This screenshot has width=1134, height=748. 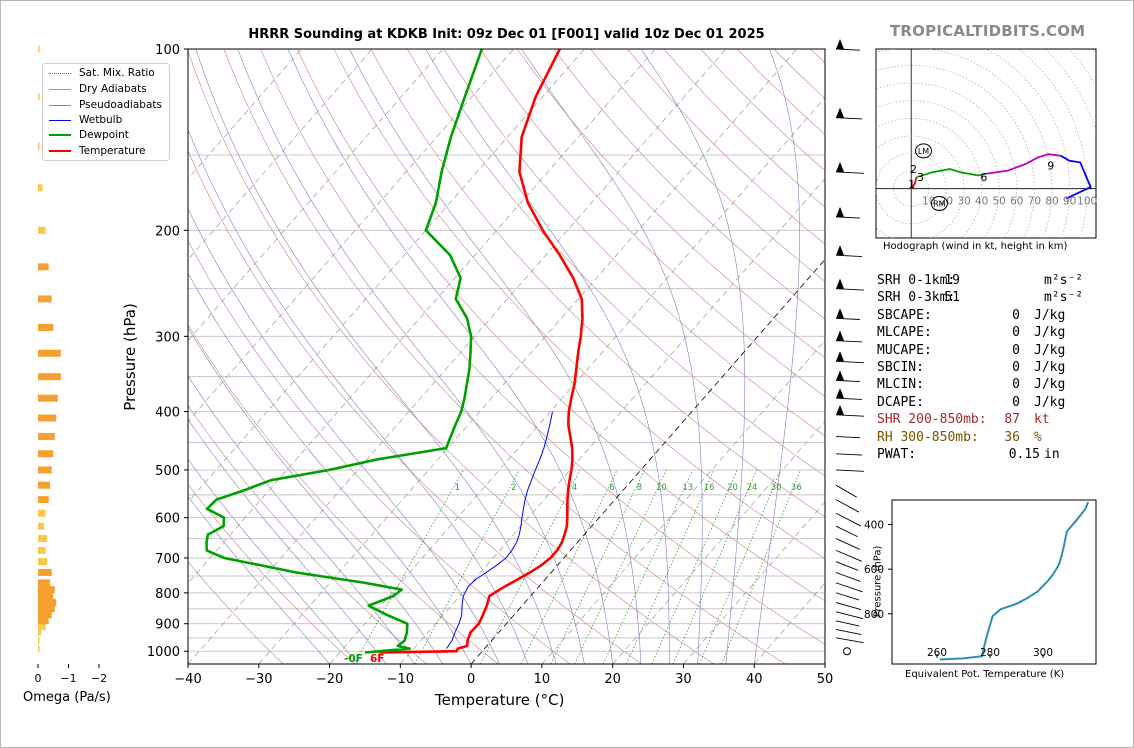 What do you see at coordinates (939, 203) in the screenshot?
I see `hodo-rm-label: RM` at bounding box center [939, 203].